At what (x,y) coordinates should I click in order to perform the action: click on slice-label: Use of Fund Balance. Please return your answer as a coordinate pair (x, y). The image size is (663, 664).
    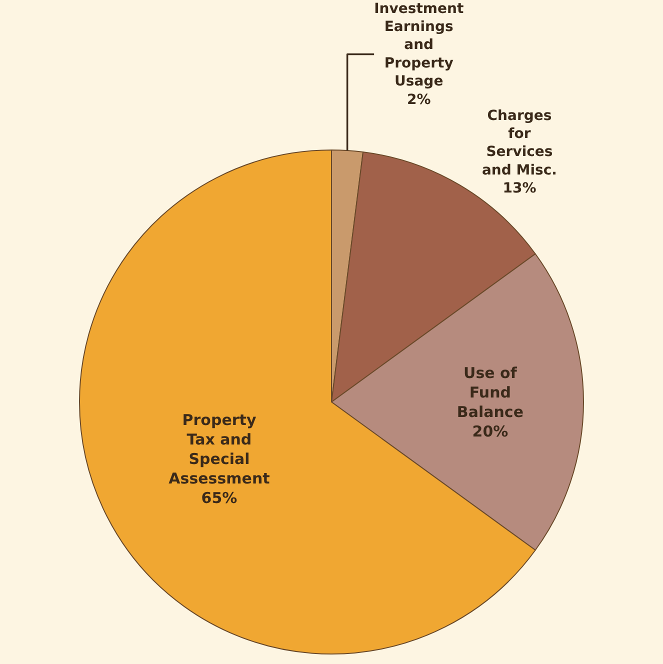
    Looking at the image, I should click on (490, 392).